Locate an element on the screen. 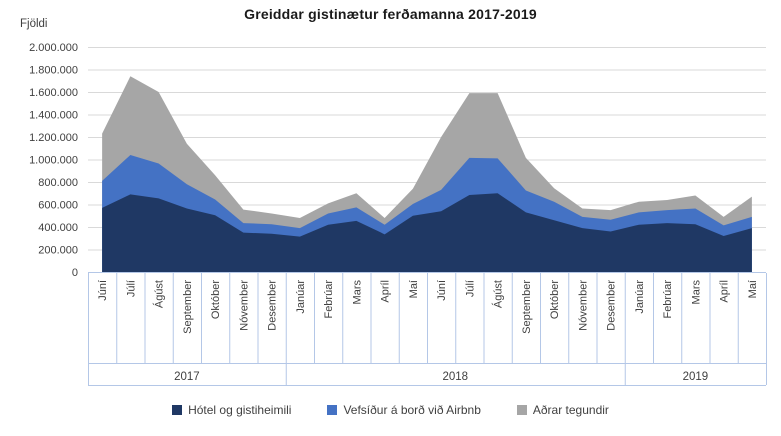 Image resolution: width=781 pixels, height=436 pixels. y-tick-label: 0 is located at coordinates (75, 273).